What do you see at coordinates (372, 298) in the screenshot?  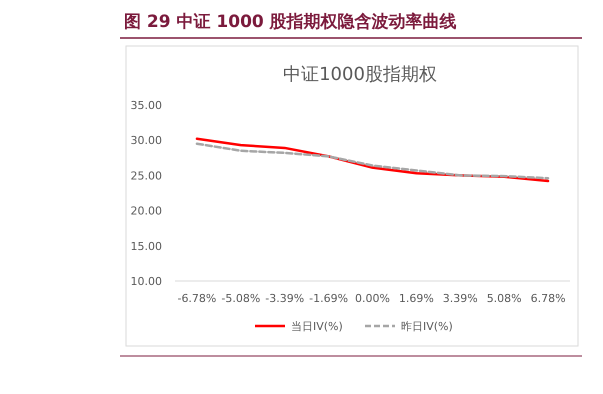 I see `x-tick-label: 0.00%` at bounding box center [372, 298].